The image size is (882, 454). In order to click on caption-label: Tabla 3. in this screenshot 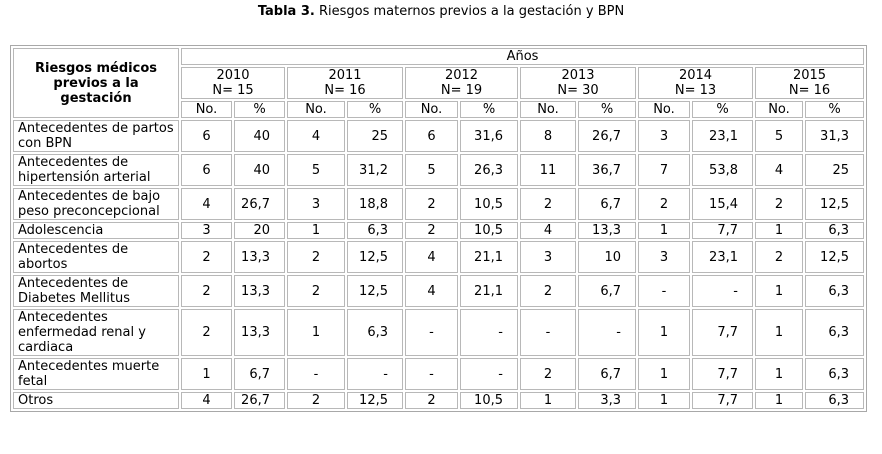, I will do `click(286, 11)`.